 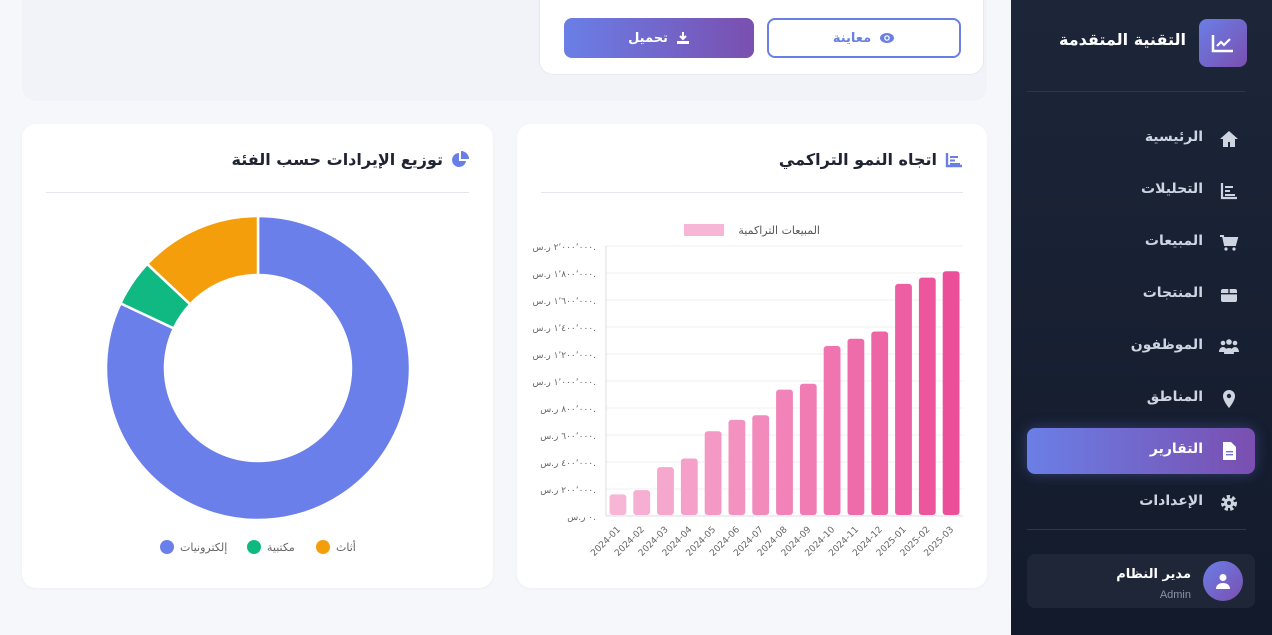 What do you see at coordinates (779, 230) in the screenshot?
I see `legend-label: المبيعات التراكمية` at bounding box center [779, 230].